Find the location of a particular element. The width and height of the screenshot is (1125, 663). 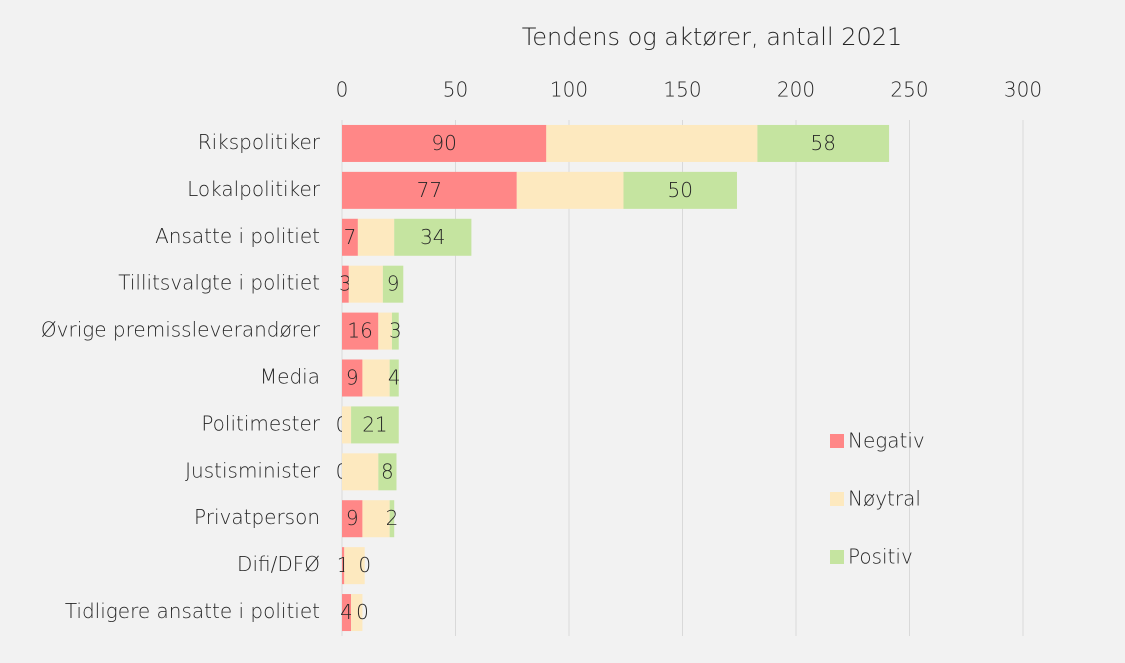

x-tick-label: 200 is located at coordinates (796, 90).